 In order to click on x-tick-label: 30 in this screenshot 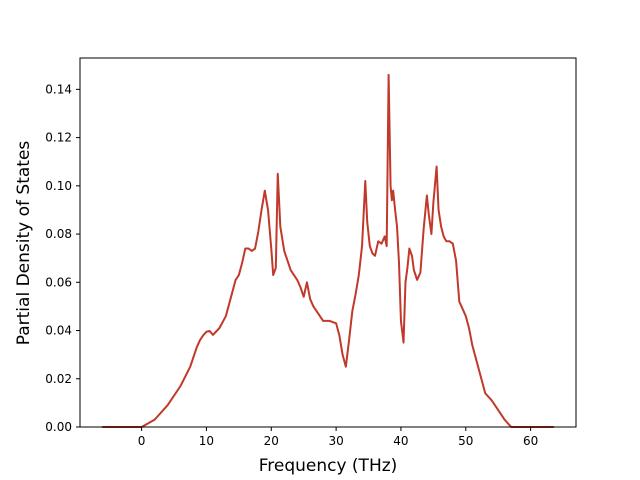, I will do `click(335, 441)`.